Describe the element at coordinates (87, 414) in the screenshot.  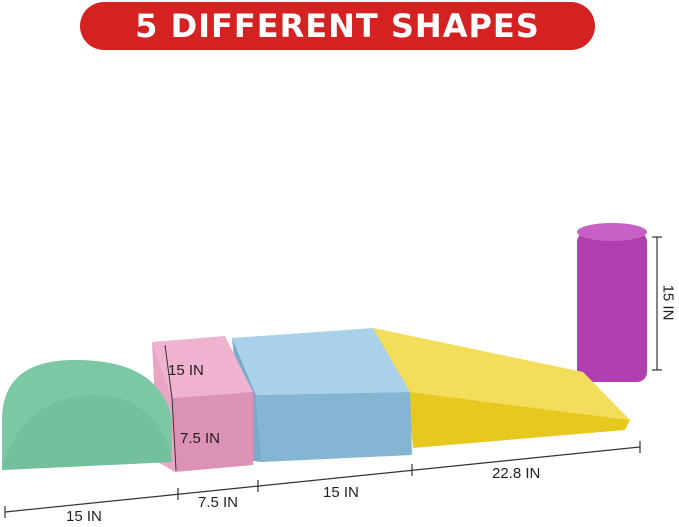
I see `arch-shape` at that location.